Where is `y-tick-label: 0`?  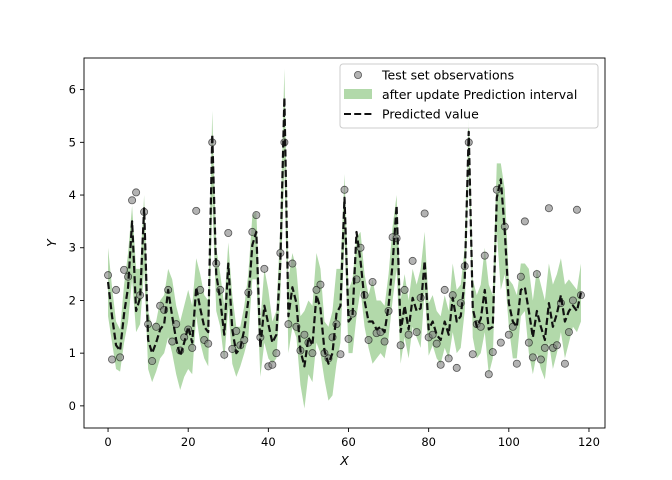
y-tick-label: 0 is located at coordinates (72, 406).